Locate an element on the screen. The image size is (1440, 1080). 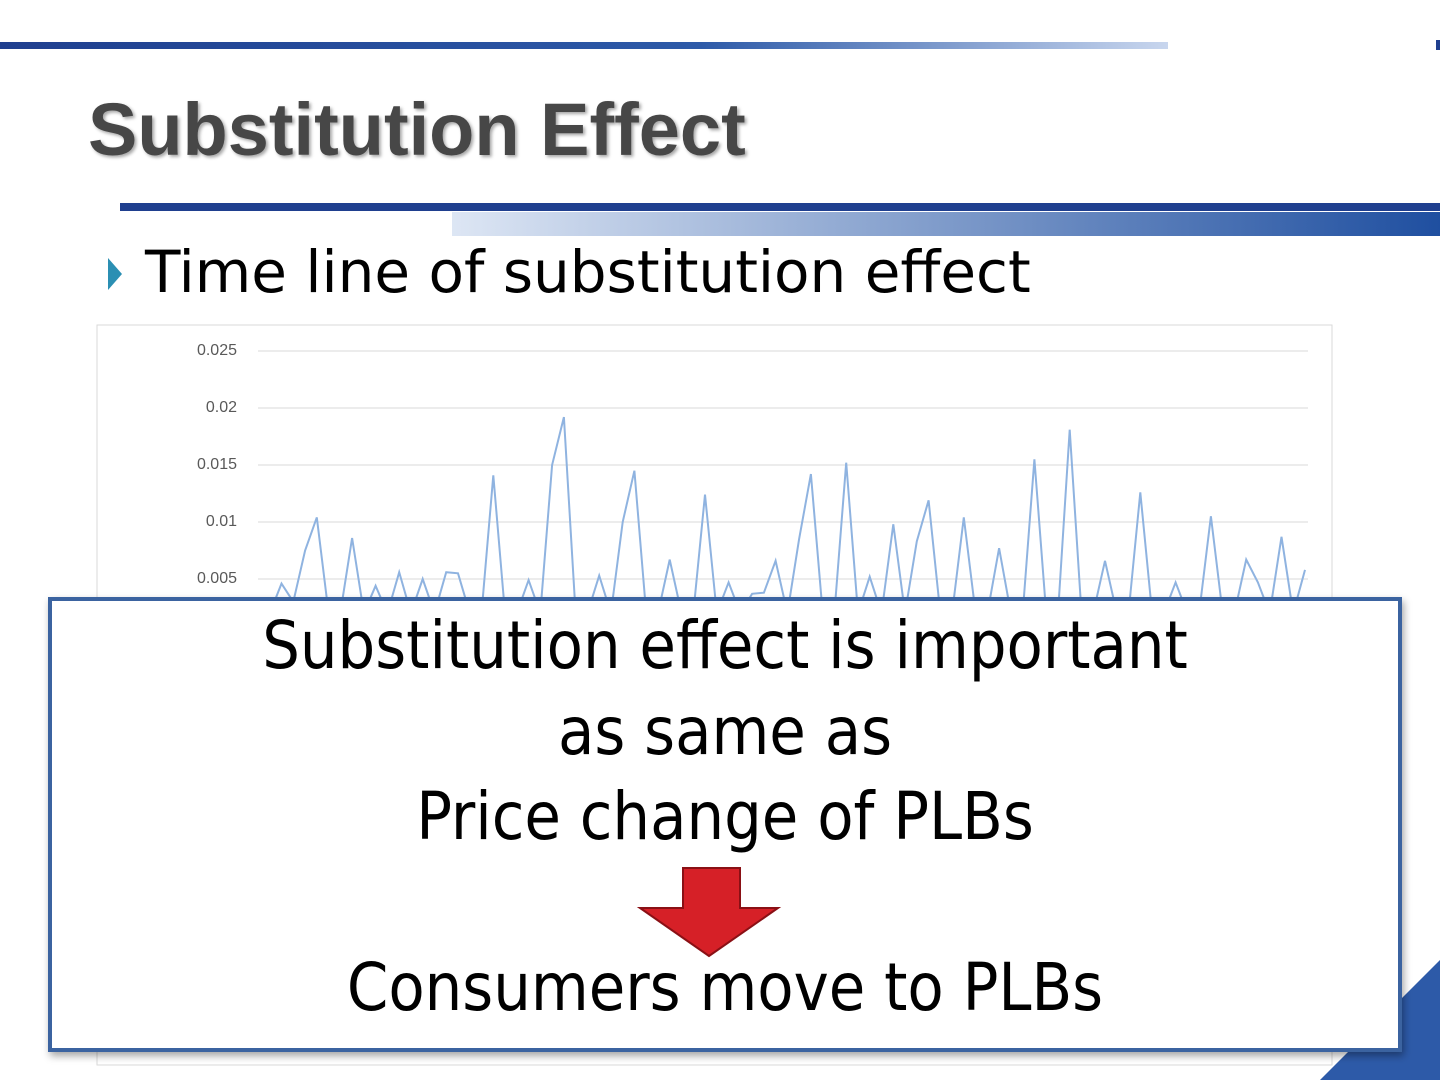
callout-line: as same as is located at coordinates (725, 731).